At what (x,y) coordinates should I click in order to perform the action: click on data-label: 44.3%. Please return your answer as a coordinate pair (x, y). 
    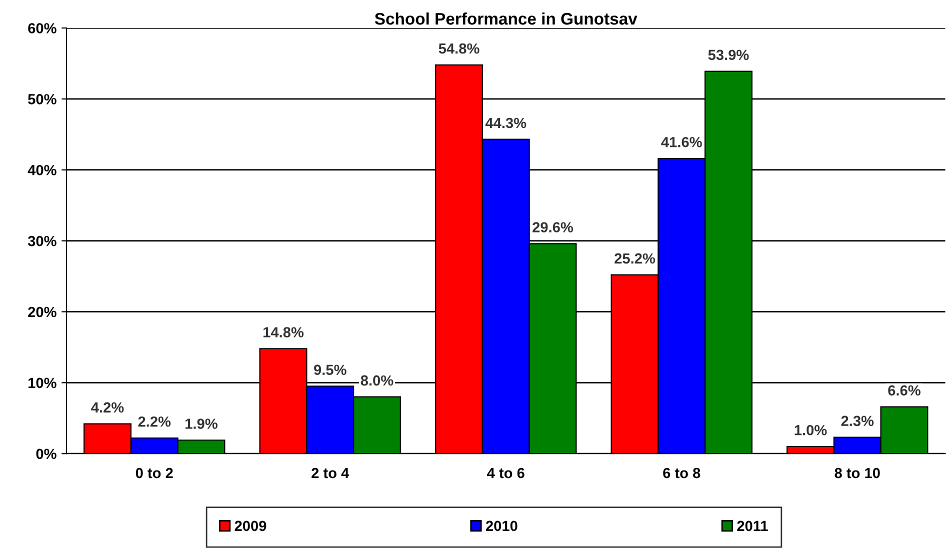
    Looking at the image, I should click on (505, 123).